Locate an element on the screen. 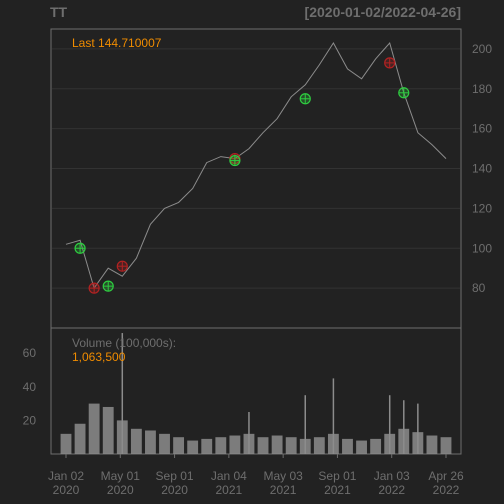  price-tick-label: 140 is located at coordinates (482, 169).